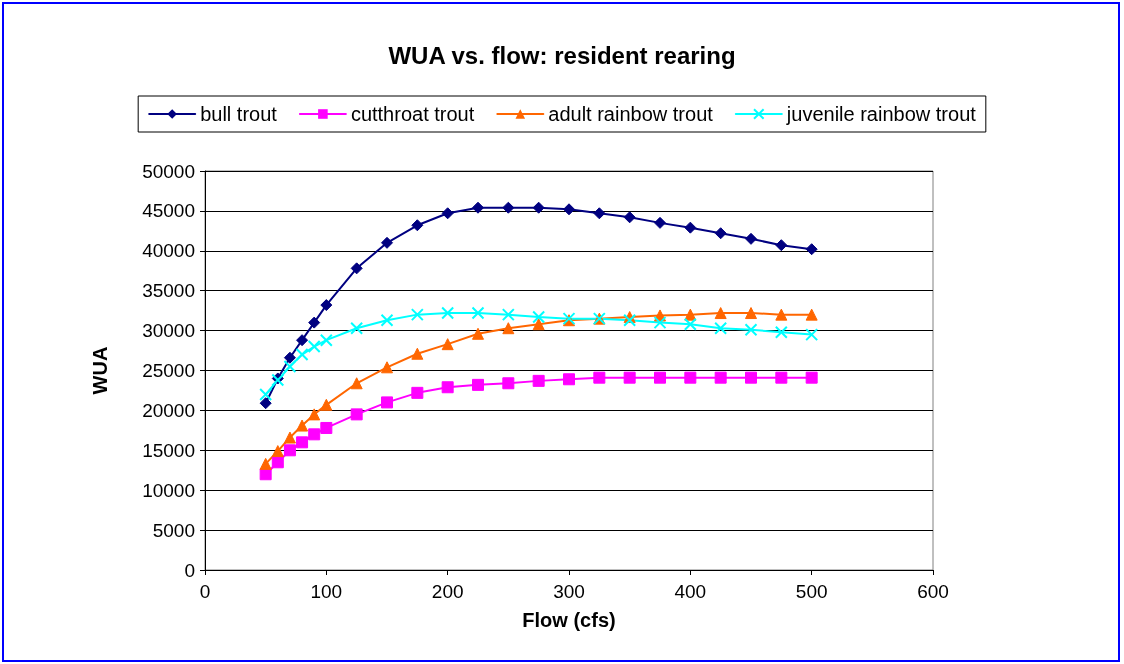  What do you see at coordinates (189, 570) in the screenshot?
I see `y-tick-label: 0` at bounding box center [189, 570].